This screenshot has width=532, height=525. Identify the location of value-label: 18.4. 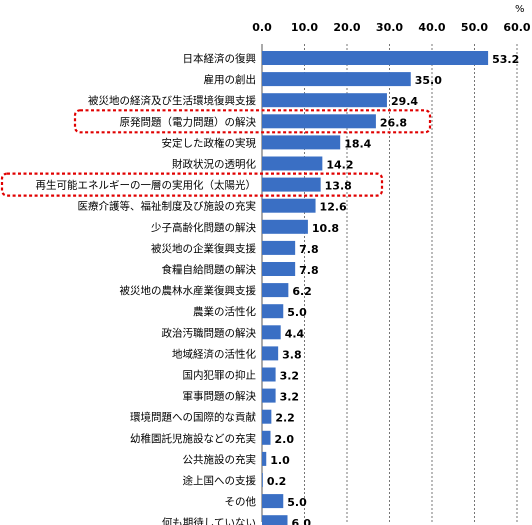
(357, 143).